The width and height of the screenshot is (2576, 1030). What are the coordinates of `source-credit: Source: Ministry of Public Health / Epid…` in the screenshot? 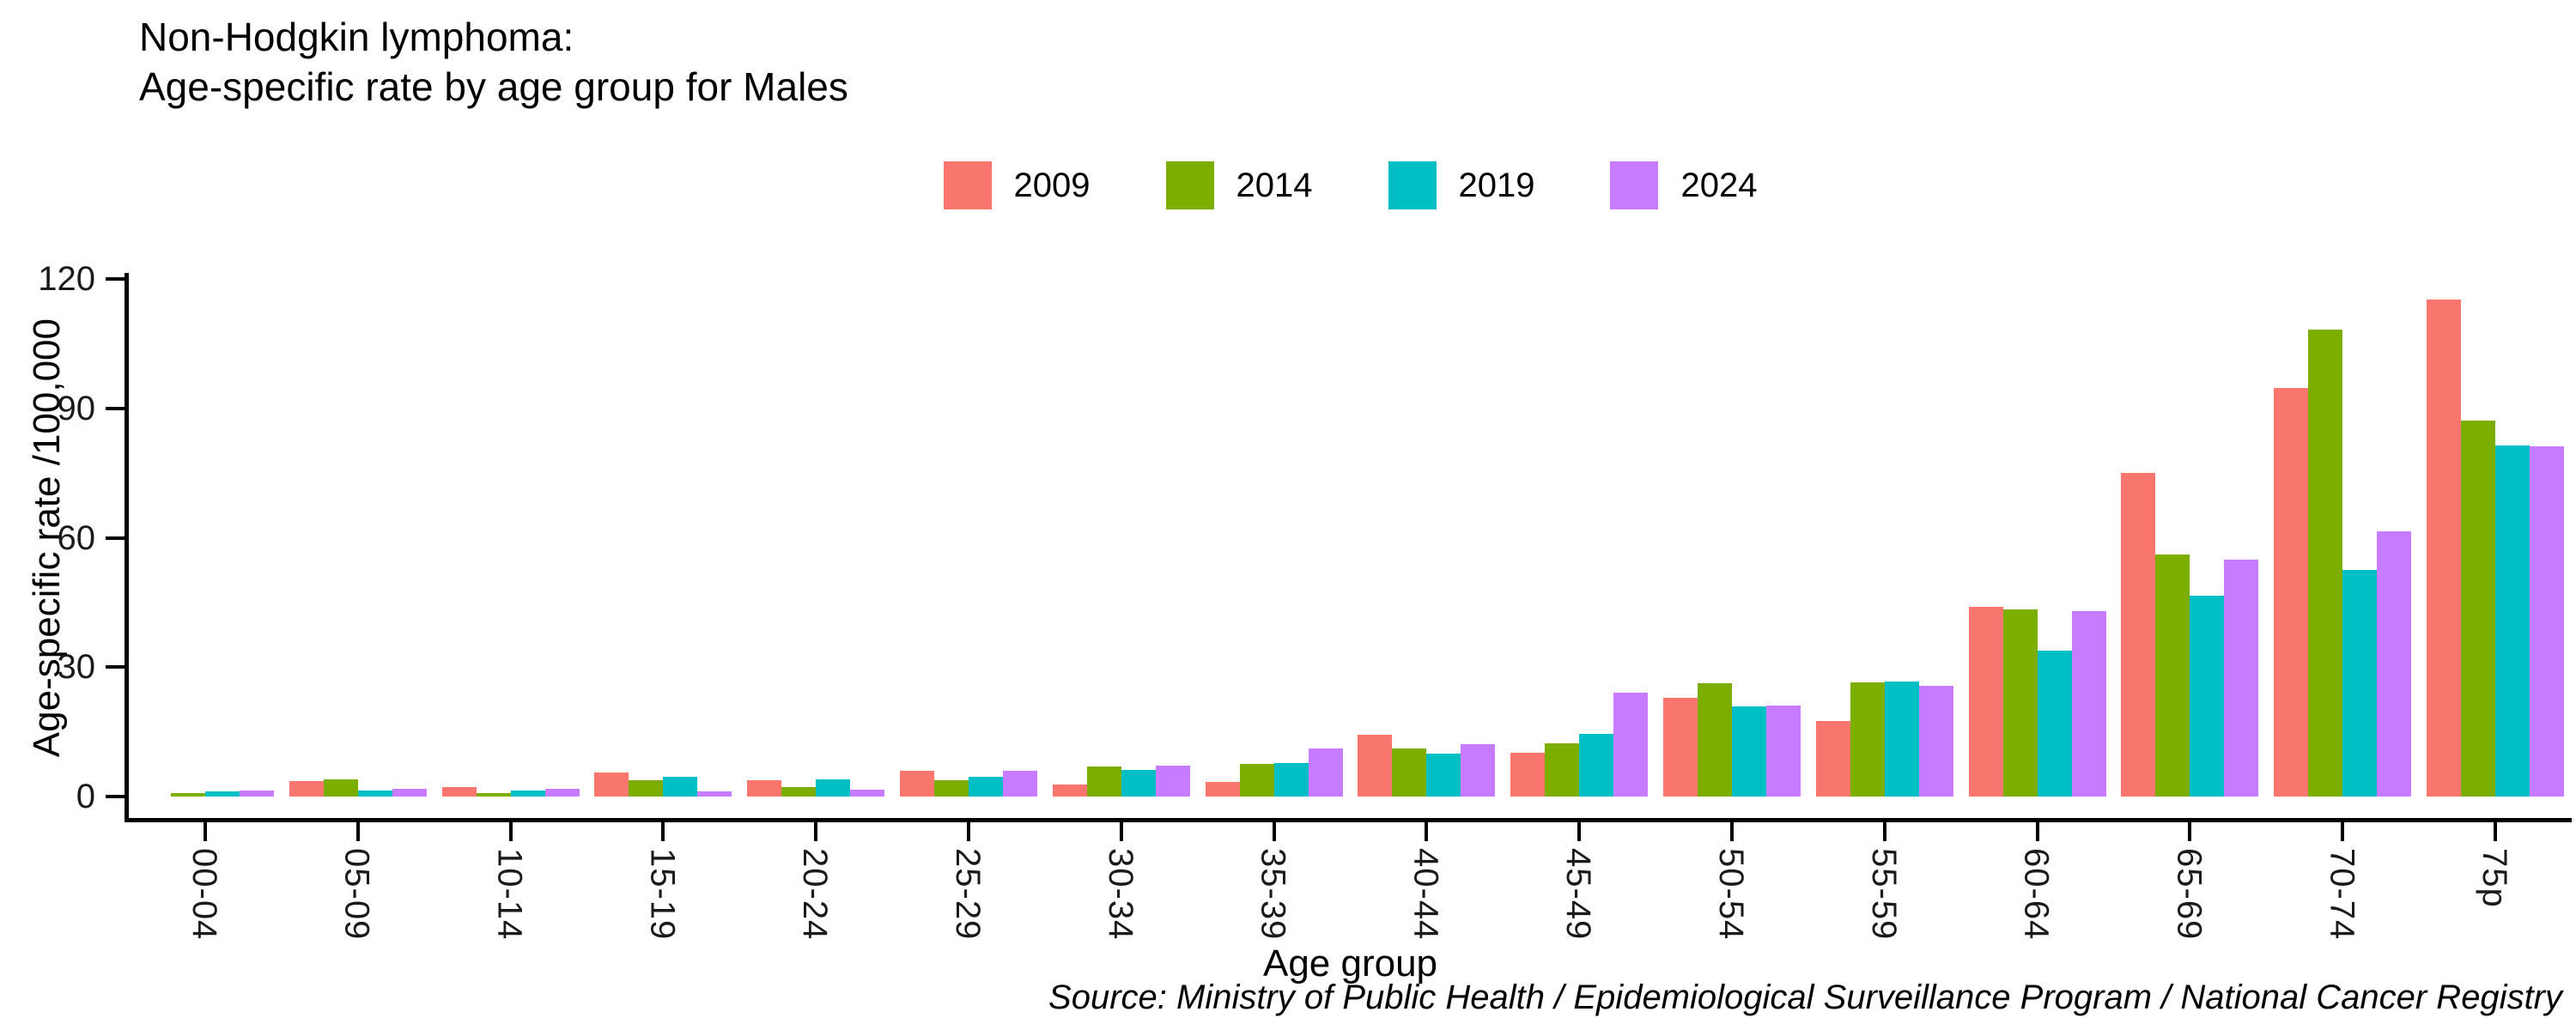 It's located at (1805, 997).